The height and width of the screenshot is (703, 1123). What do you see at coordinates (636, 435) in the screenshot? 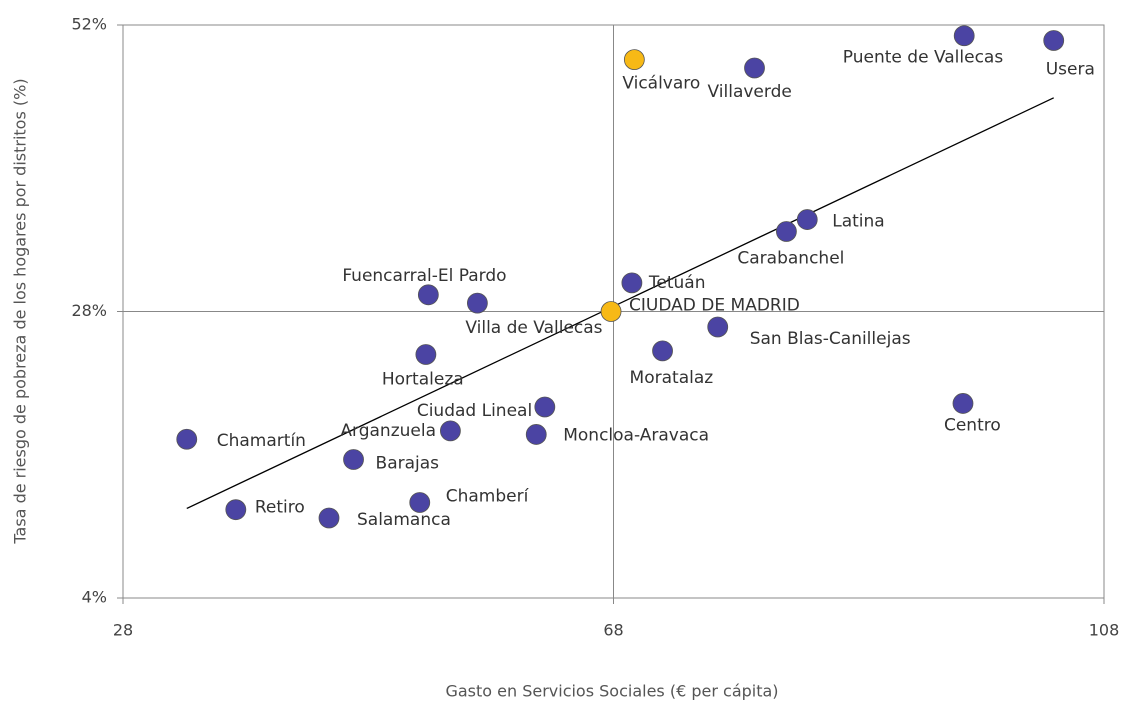
I see `point-label: Moncloa-Aravaca` at bounding box center [636, 435].